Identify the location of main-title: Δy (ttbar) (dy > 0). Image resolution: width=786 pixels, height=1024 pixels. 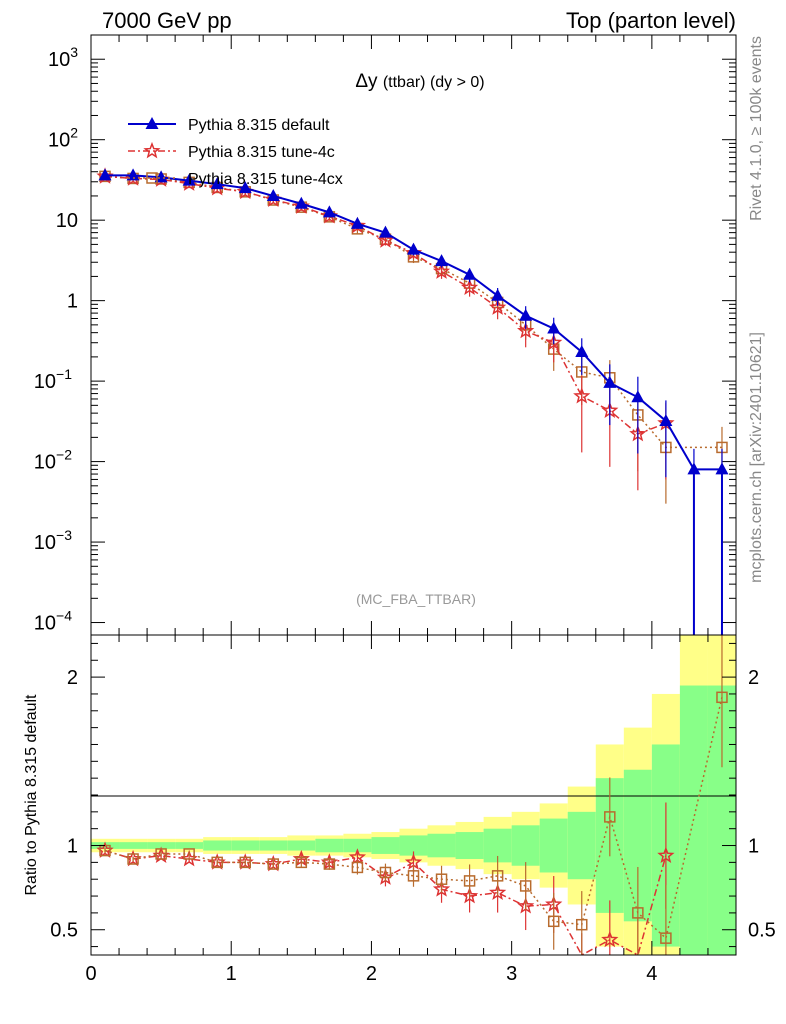
(419, 81).